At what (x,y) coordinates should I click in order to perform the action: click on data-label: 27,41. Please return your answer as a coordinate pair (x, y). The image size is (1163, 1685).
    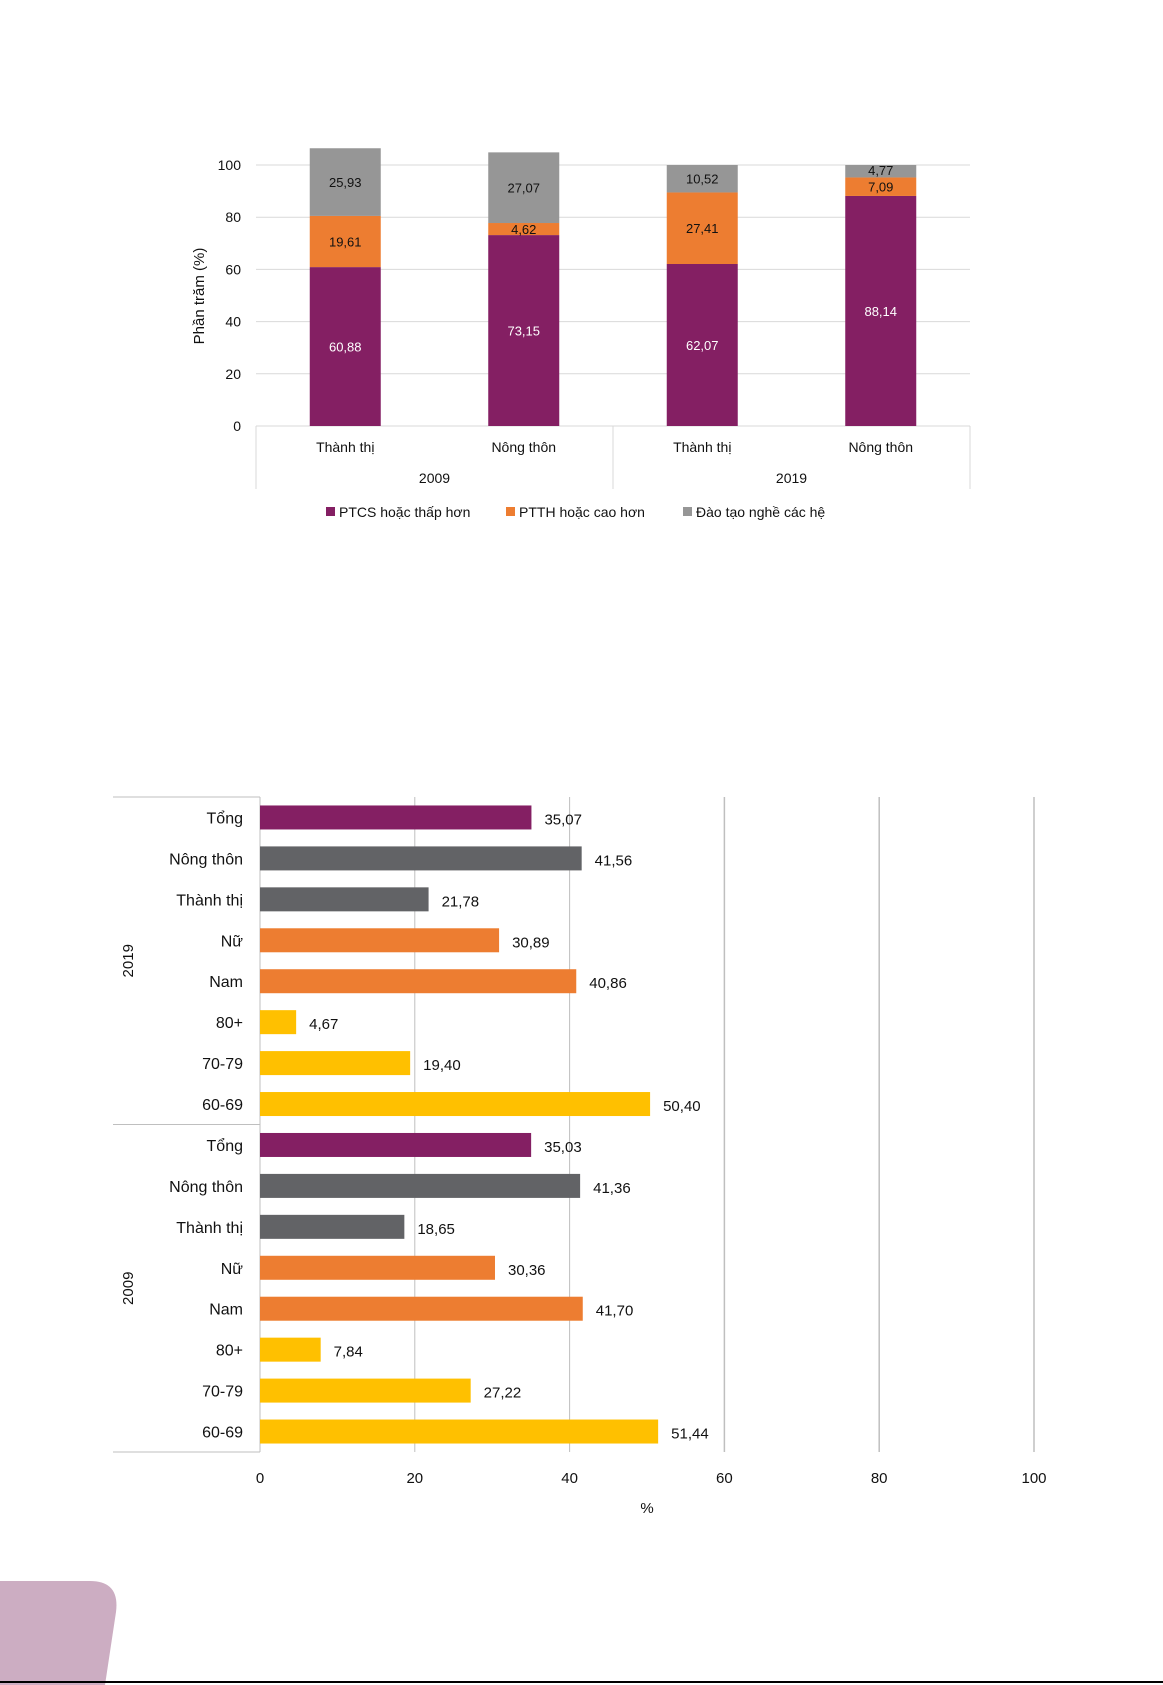
    Looking at the image, I should click on (702, 228).